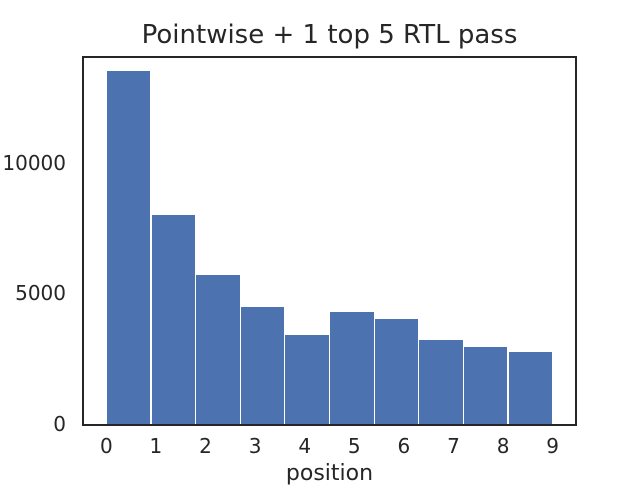 The width and height of the screenshot is (640, 500). I want to click on y-tick-label: 0, so click(59, 424).